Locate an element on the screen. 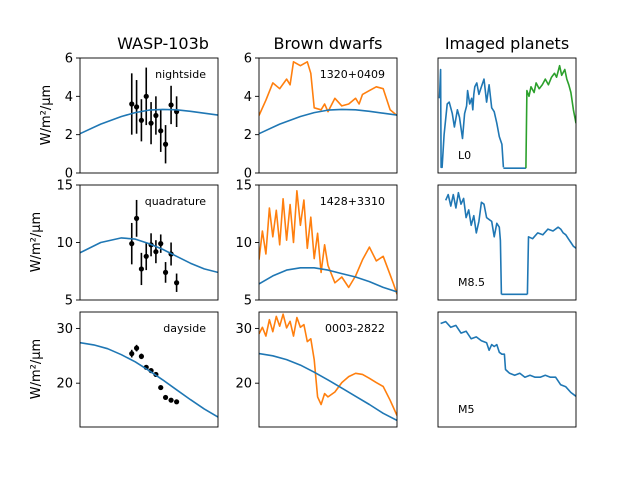  ylabel-row-2: W/m²/μm is located at coordinates (36, 369).